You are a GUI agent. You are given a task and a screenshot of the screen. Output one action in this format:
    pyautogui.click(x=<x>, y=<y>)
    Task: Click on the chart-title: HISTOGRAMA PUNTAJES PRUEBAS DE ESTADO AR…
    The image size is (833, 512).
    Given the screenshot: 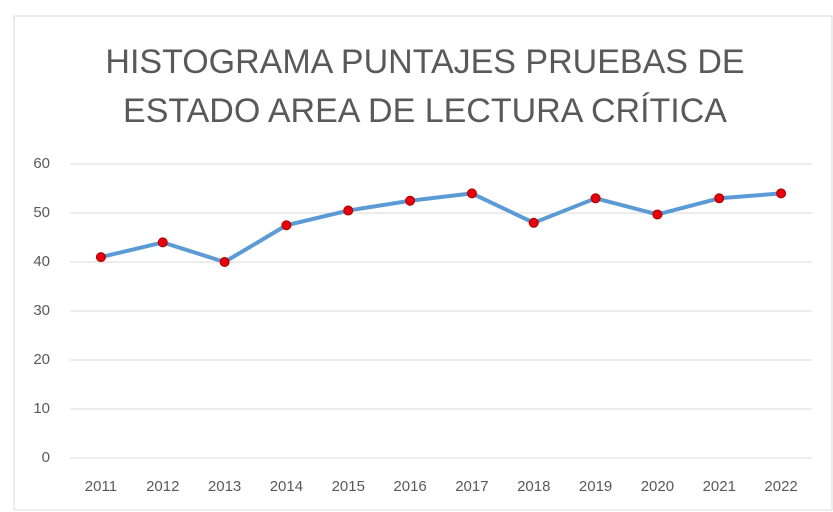 What is the action you would take?
    pyautogui.click(x=425, y=86)
    